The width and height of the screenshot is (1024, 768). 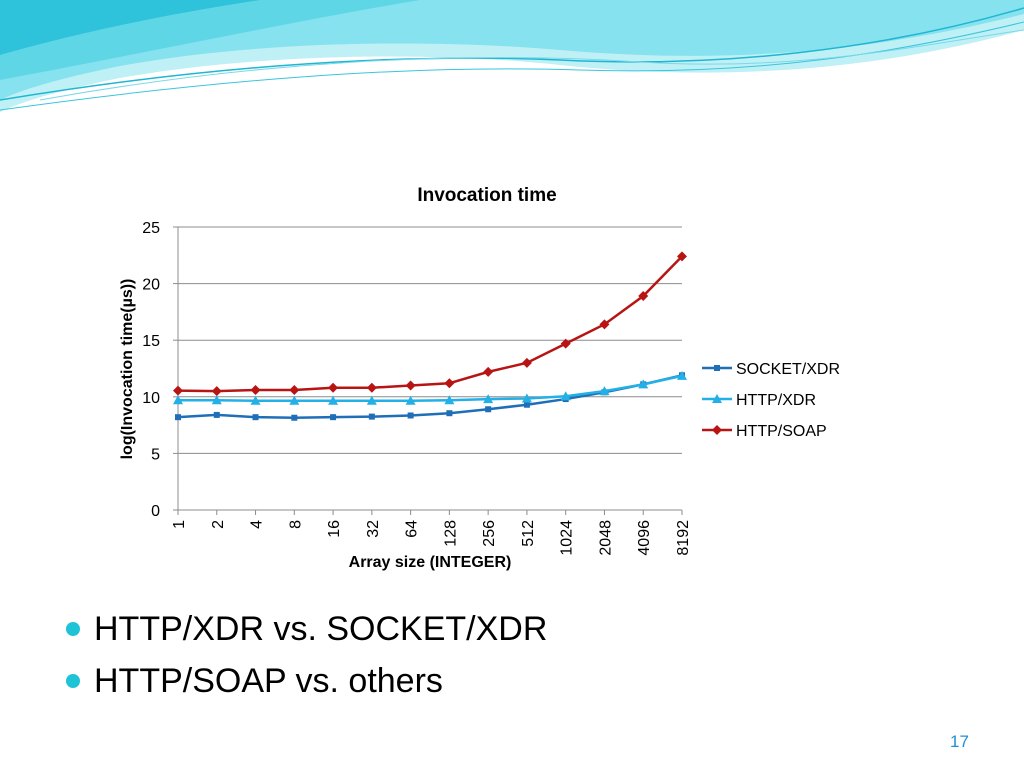 I want to click on x-axis-label: Array size (INTEGER), so click(x=430, y=562).